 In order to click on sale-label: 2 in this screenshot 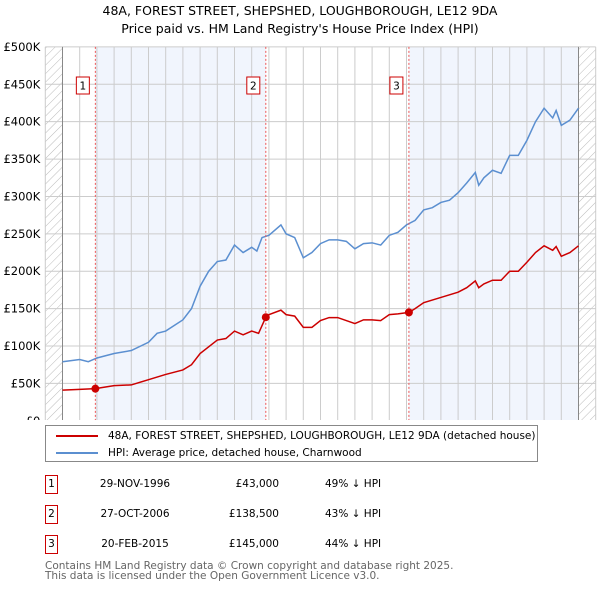, I will do `click(253, 87)`.